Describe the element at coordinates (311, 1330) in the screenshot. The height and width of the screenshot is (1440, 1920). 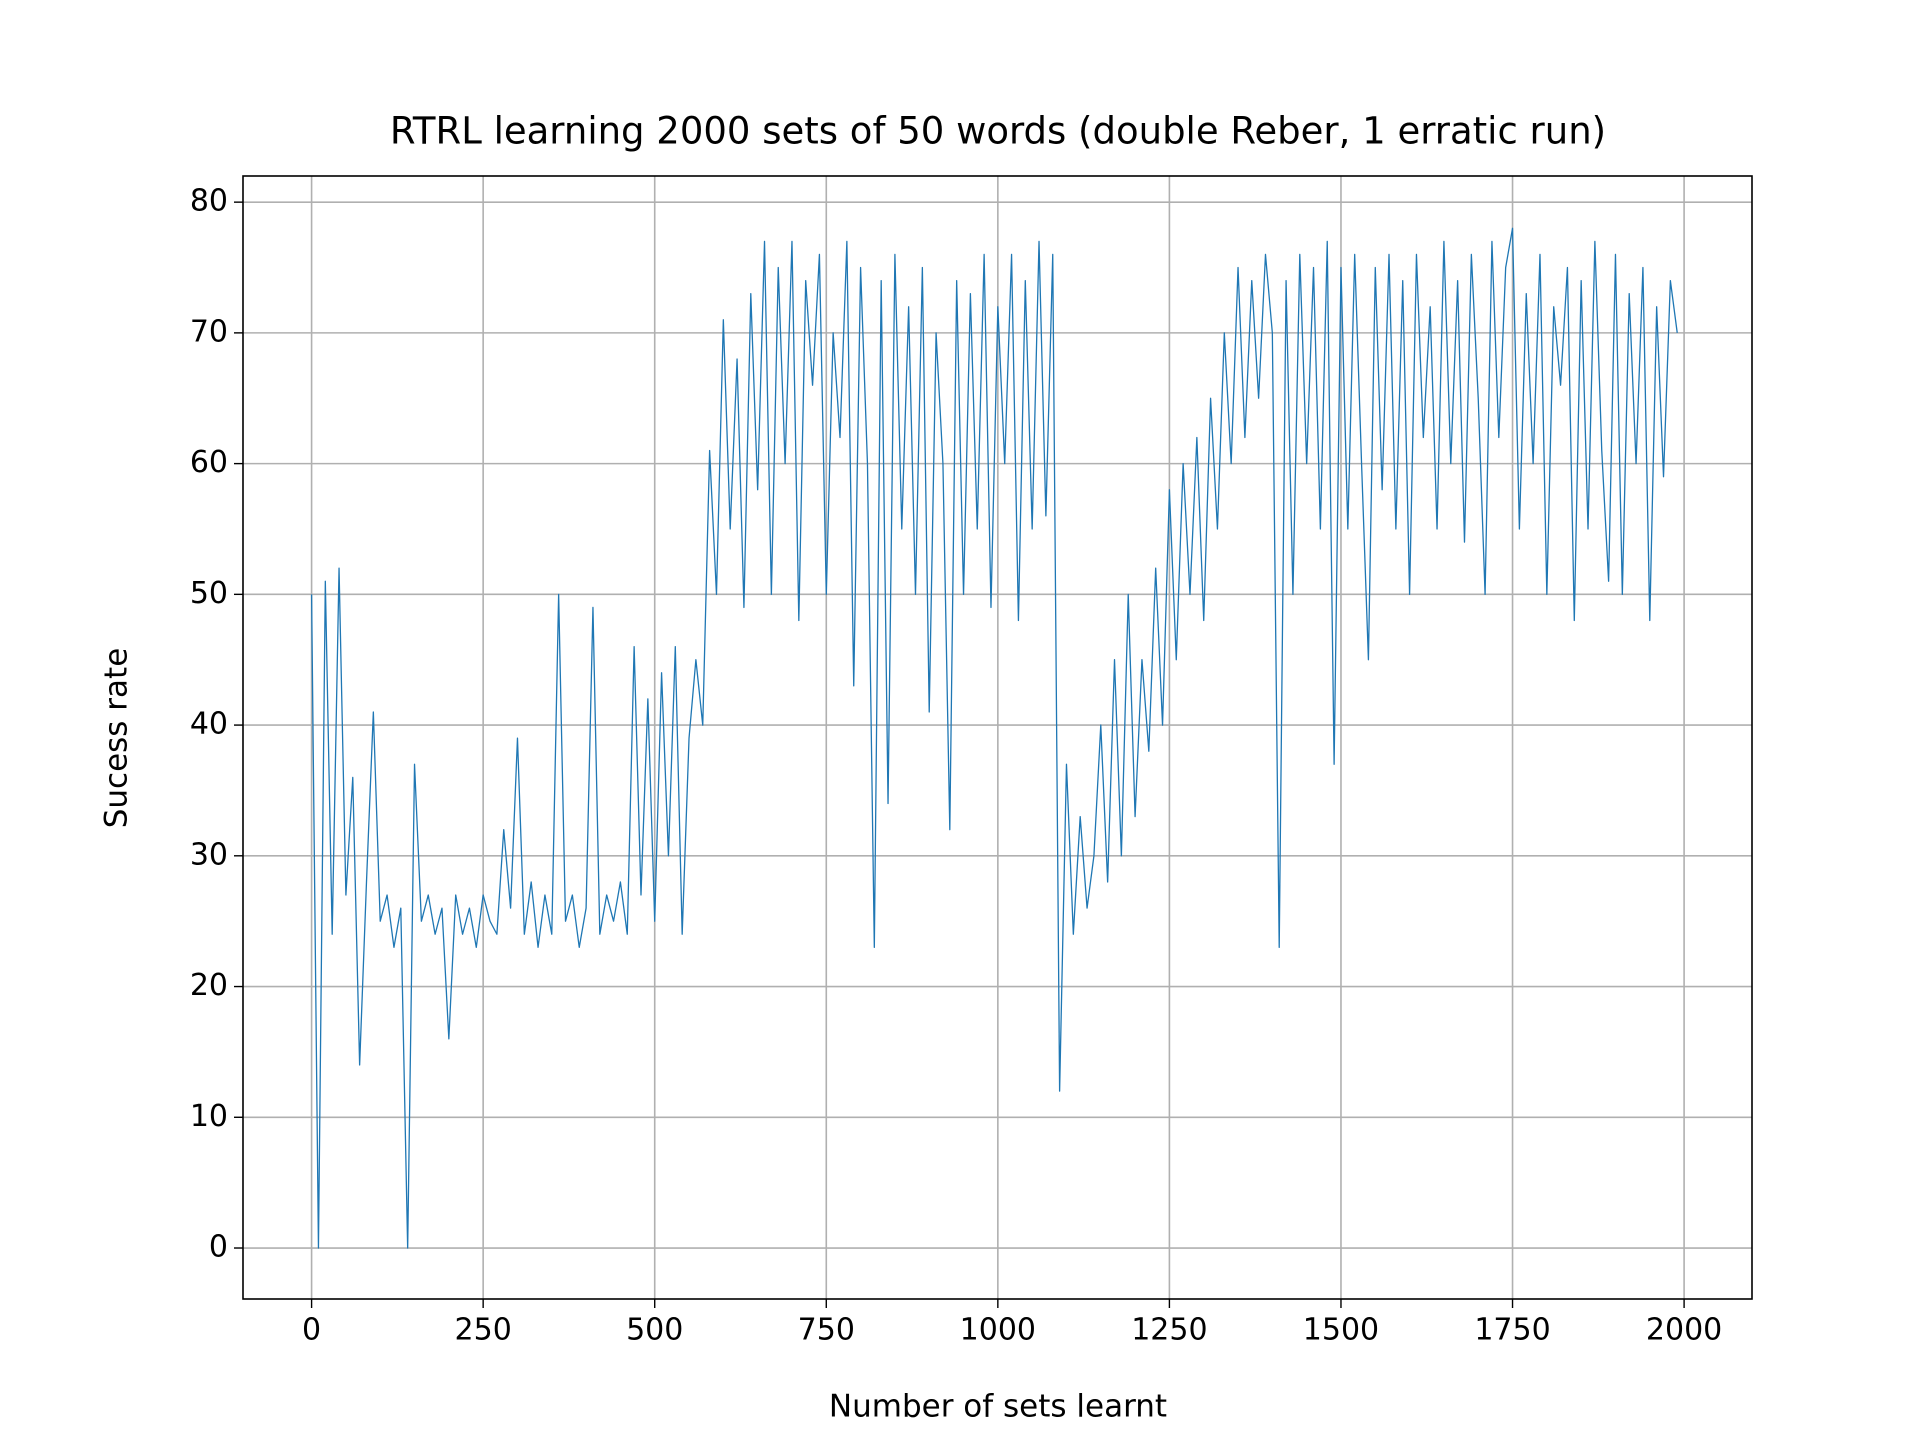
I see `x-tick-label: 0` at that location.